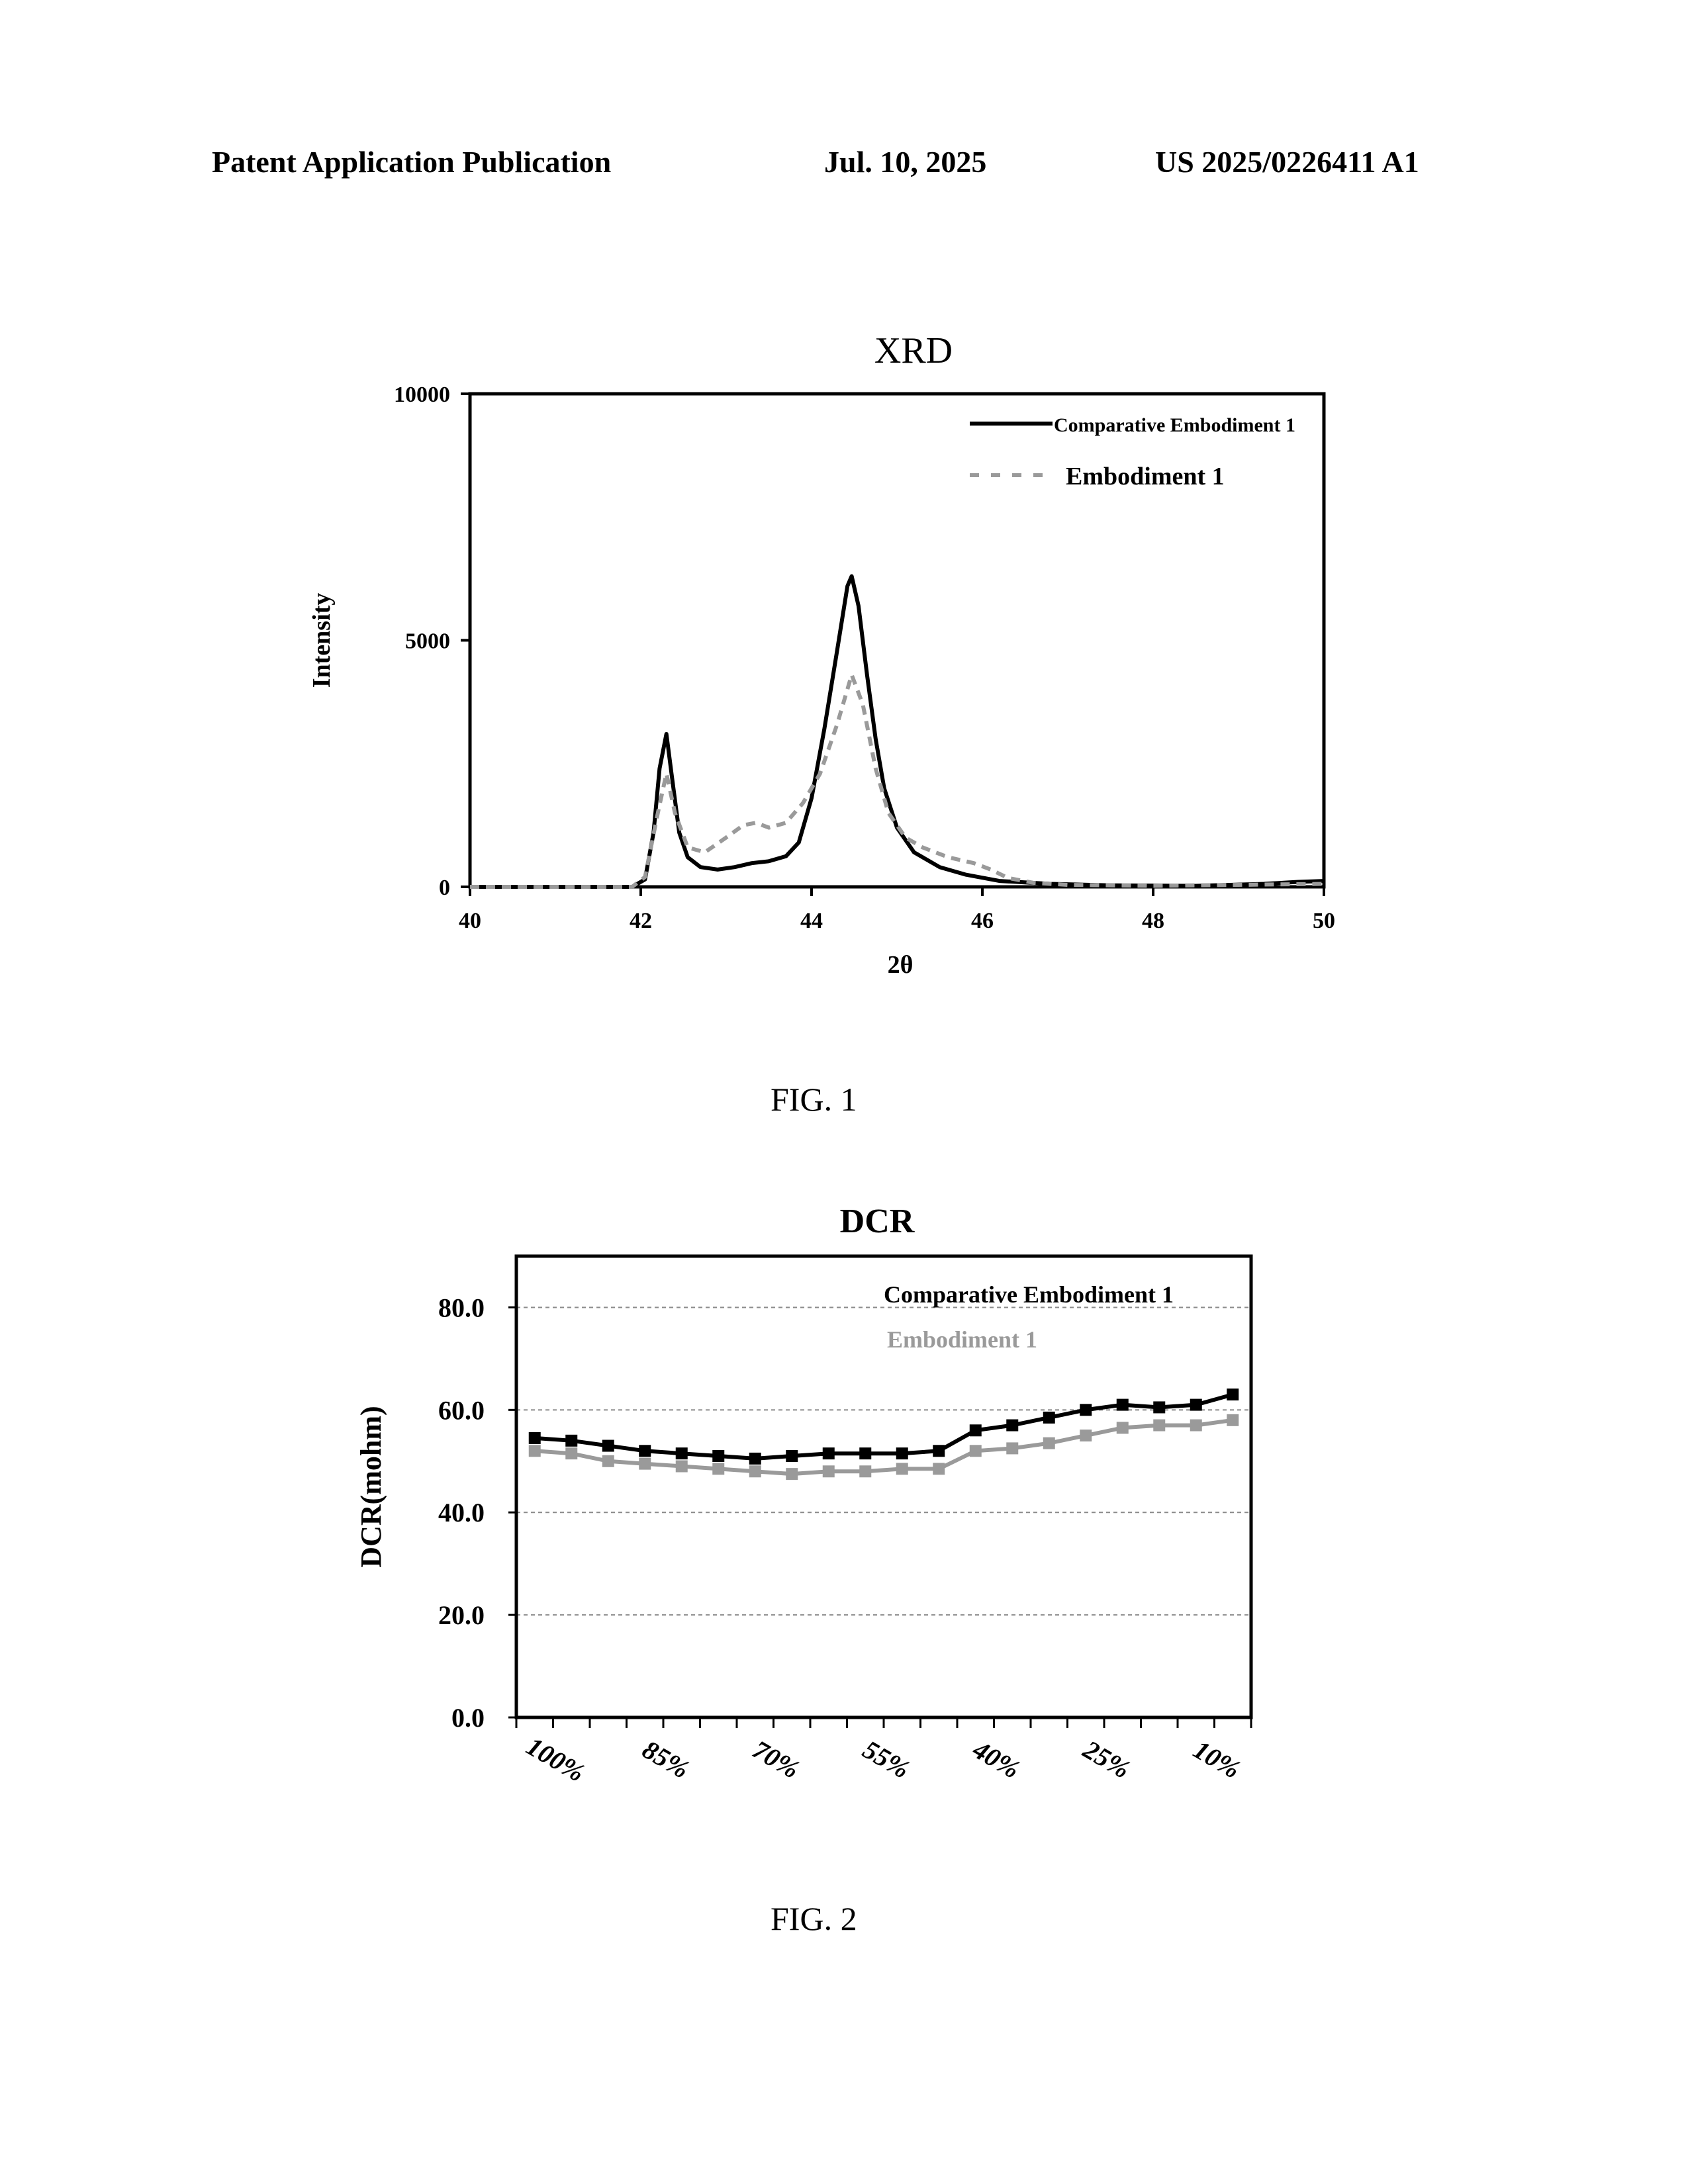  What do you see at coordinates (1145, 476) in the screenshot?
I see `xrd-legend-label-embodiment: Embodiment 1` at bounding box center [1145, 476].